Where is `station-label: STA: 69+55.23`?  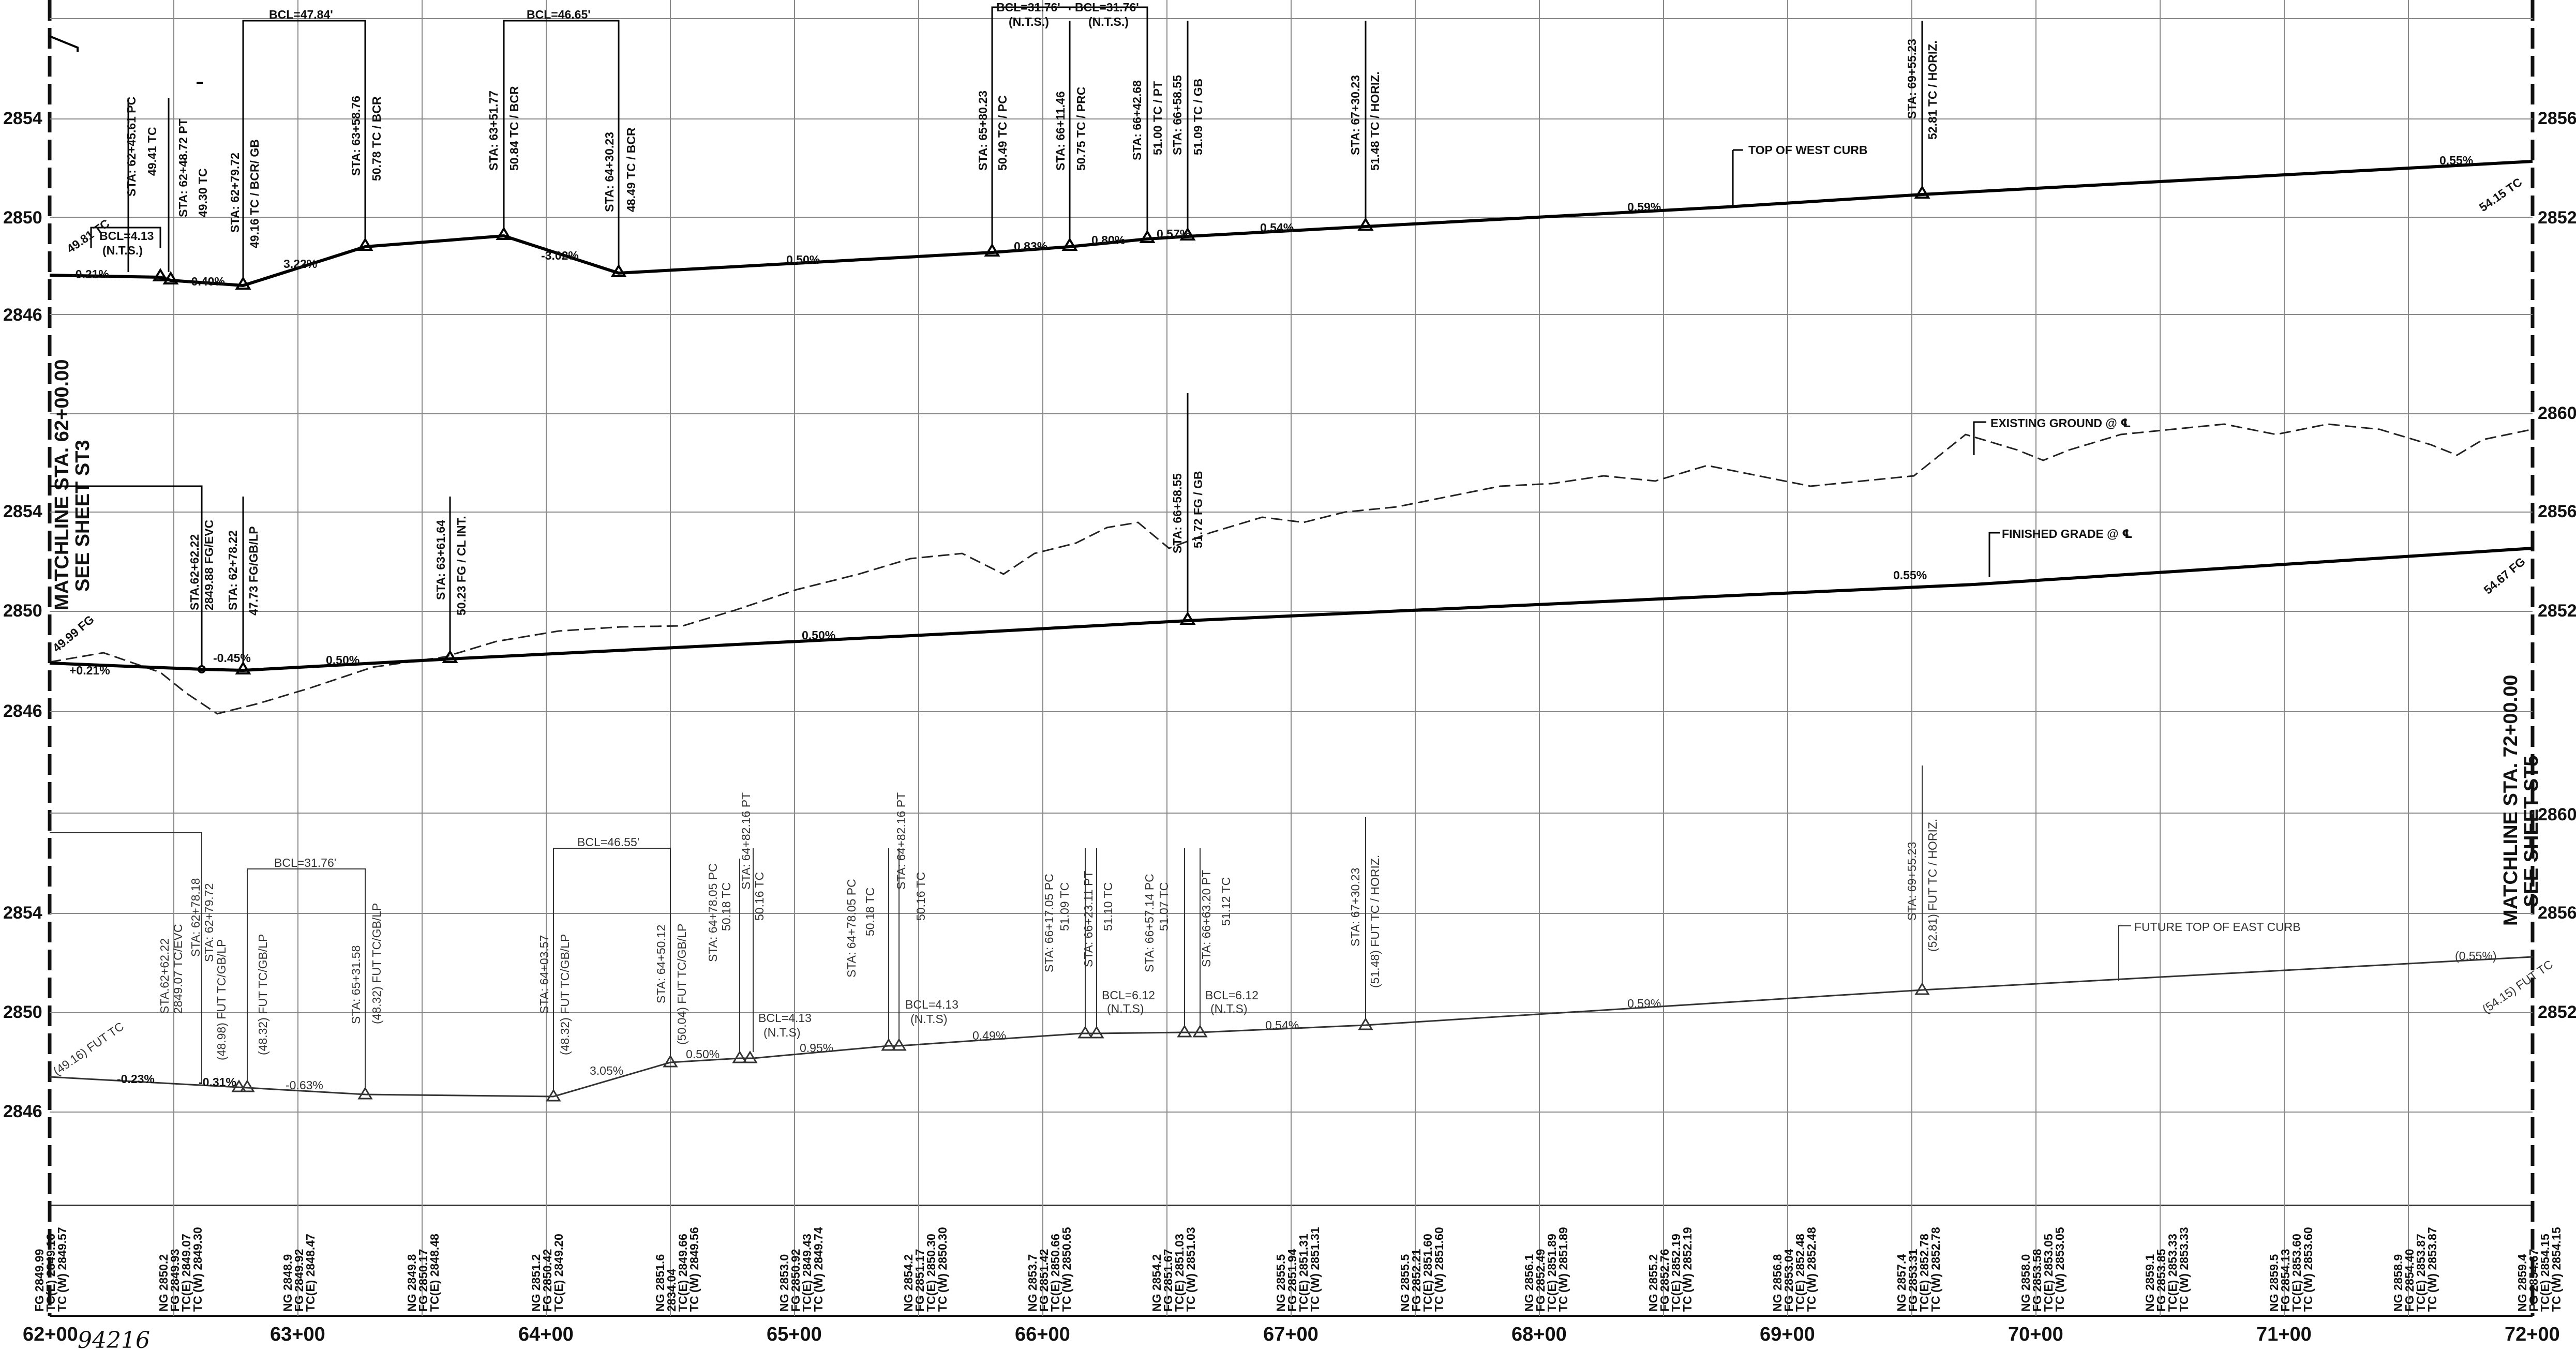 station-label: STA: 69+55.23 is located at coordinates (1912, 79).